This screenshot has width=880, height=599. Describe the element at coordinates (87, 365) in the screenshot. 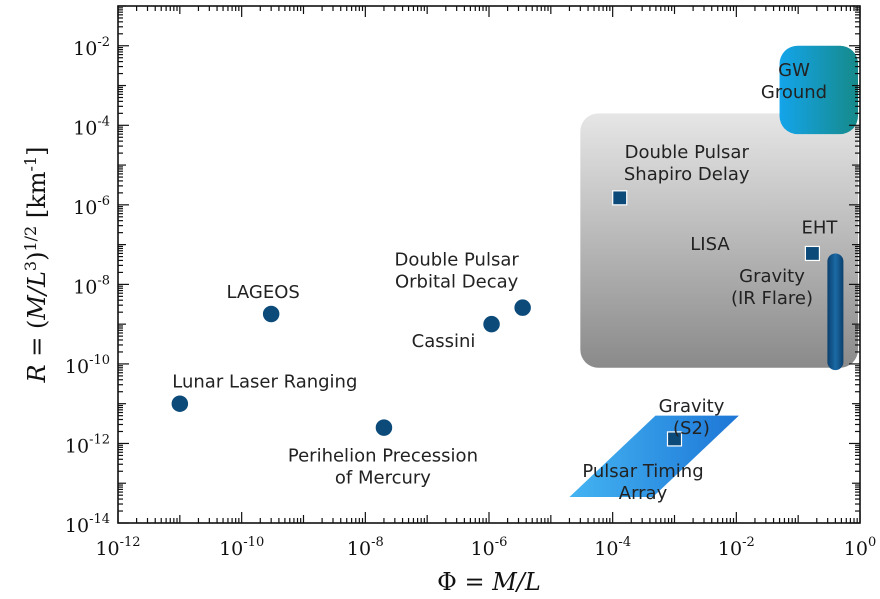

I see `y-tick-label: 10⁻¹⁰` at that location.